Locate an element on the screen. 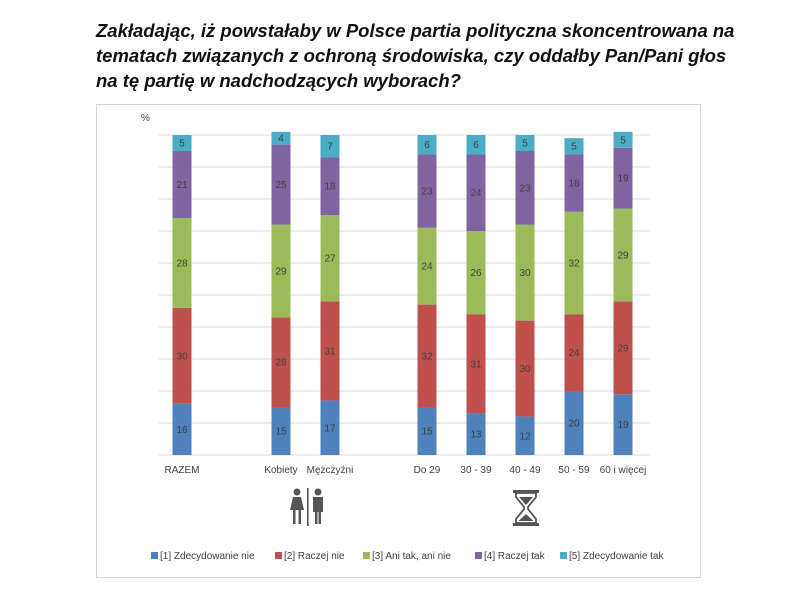 The height and width of the screenshot is (600, 800). category-label: Do 29 is located at coordinates (427, 470).